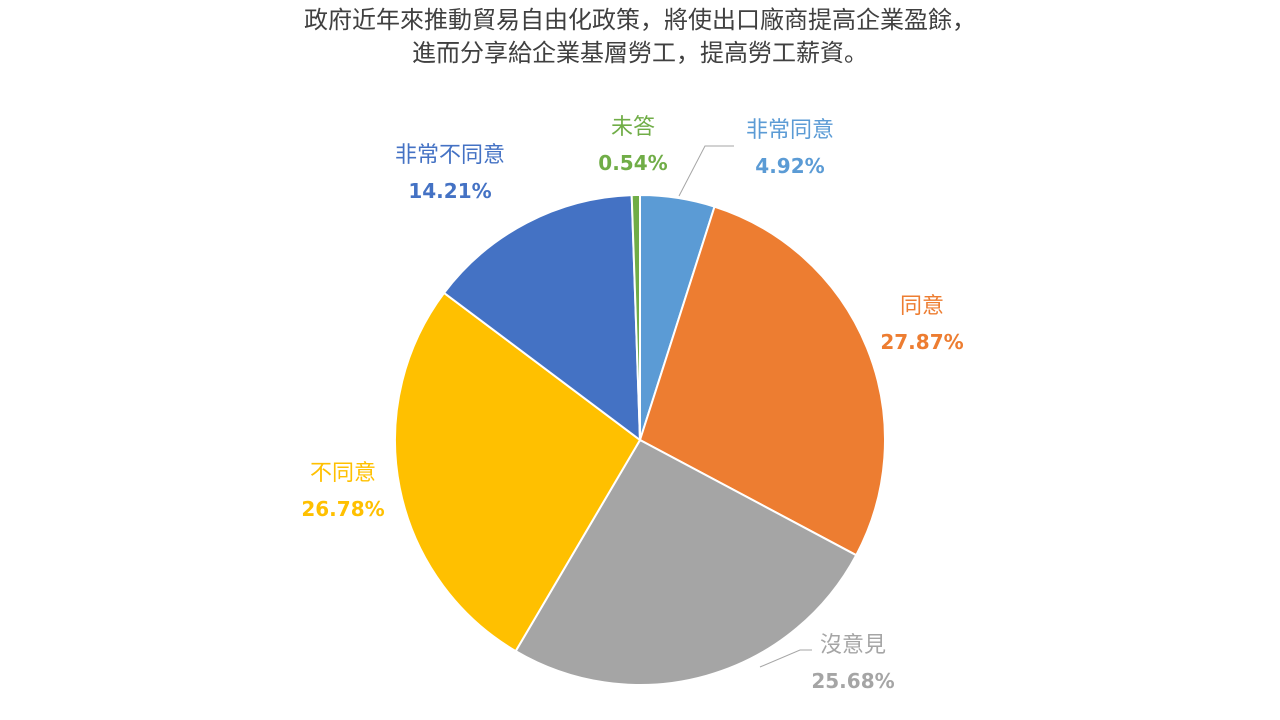 The width and height of the screenshot is (1280, 720). I want to click on slice-label-2: 沒意見, so click(853, 645).